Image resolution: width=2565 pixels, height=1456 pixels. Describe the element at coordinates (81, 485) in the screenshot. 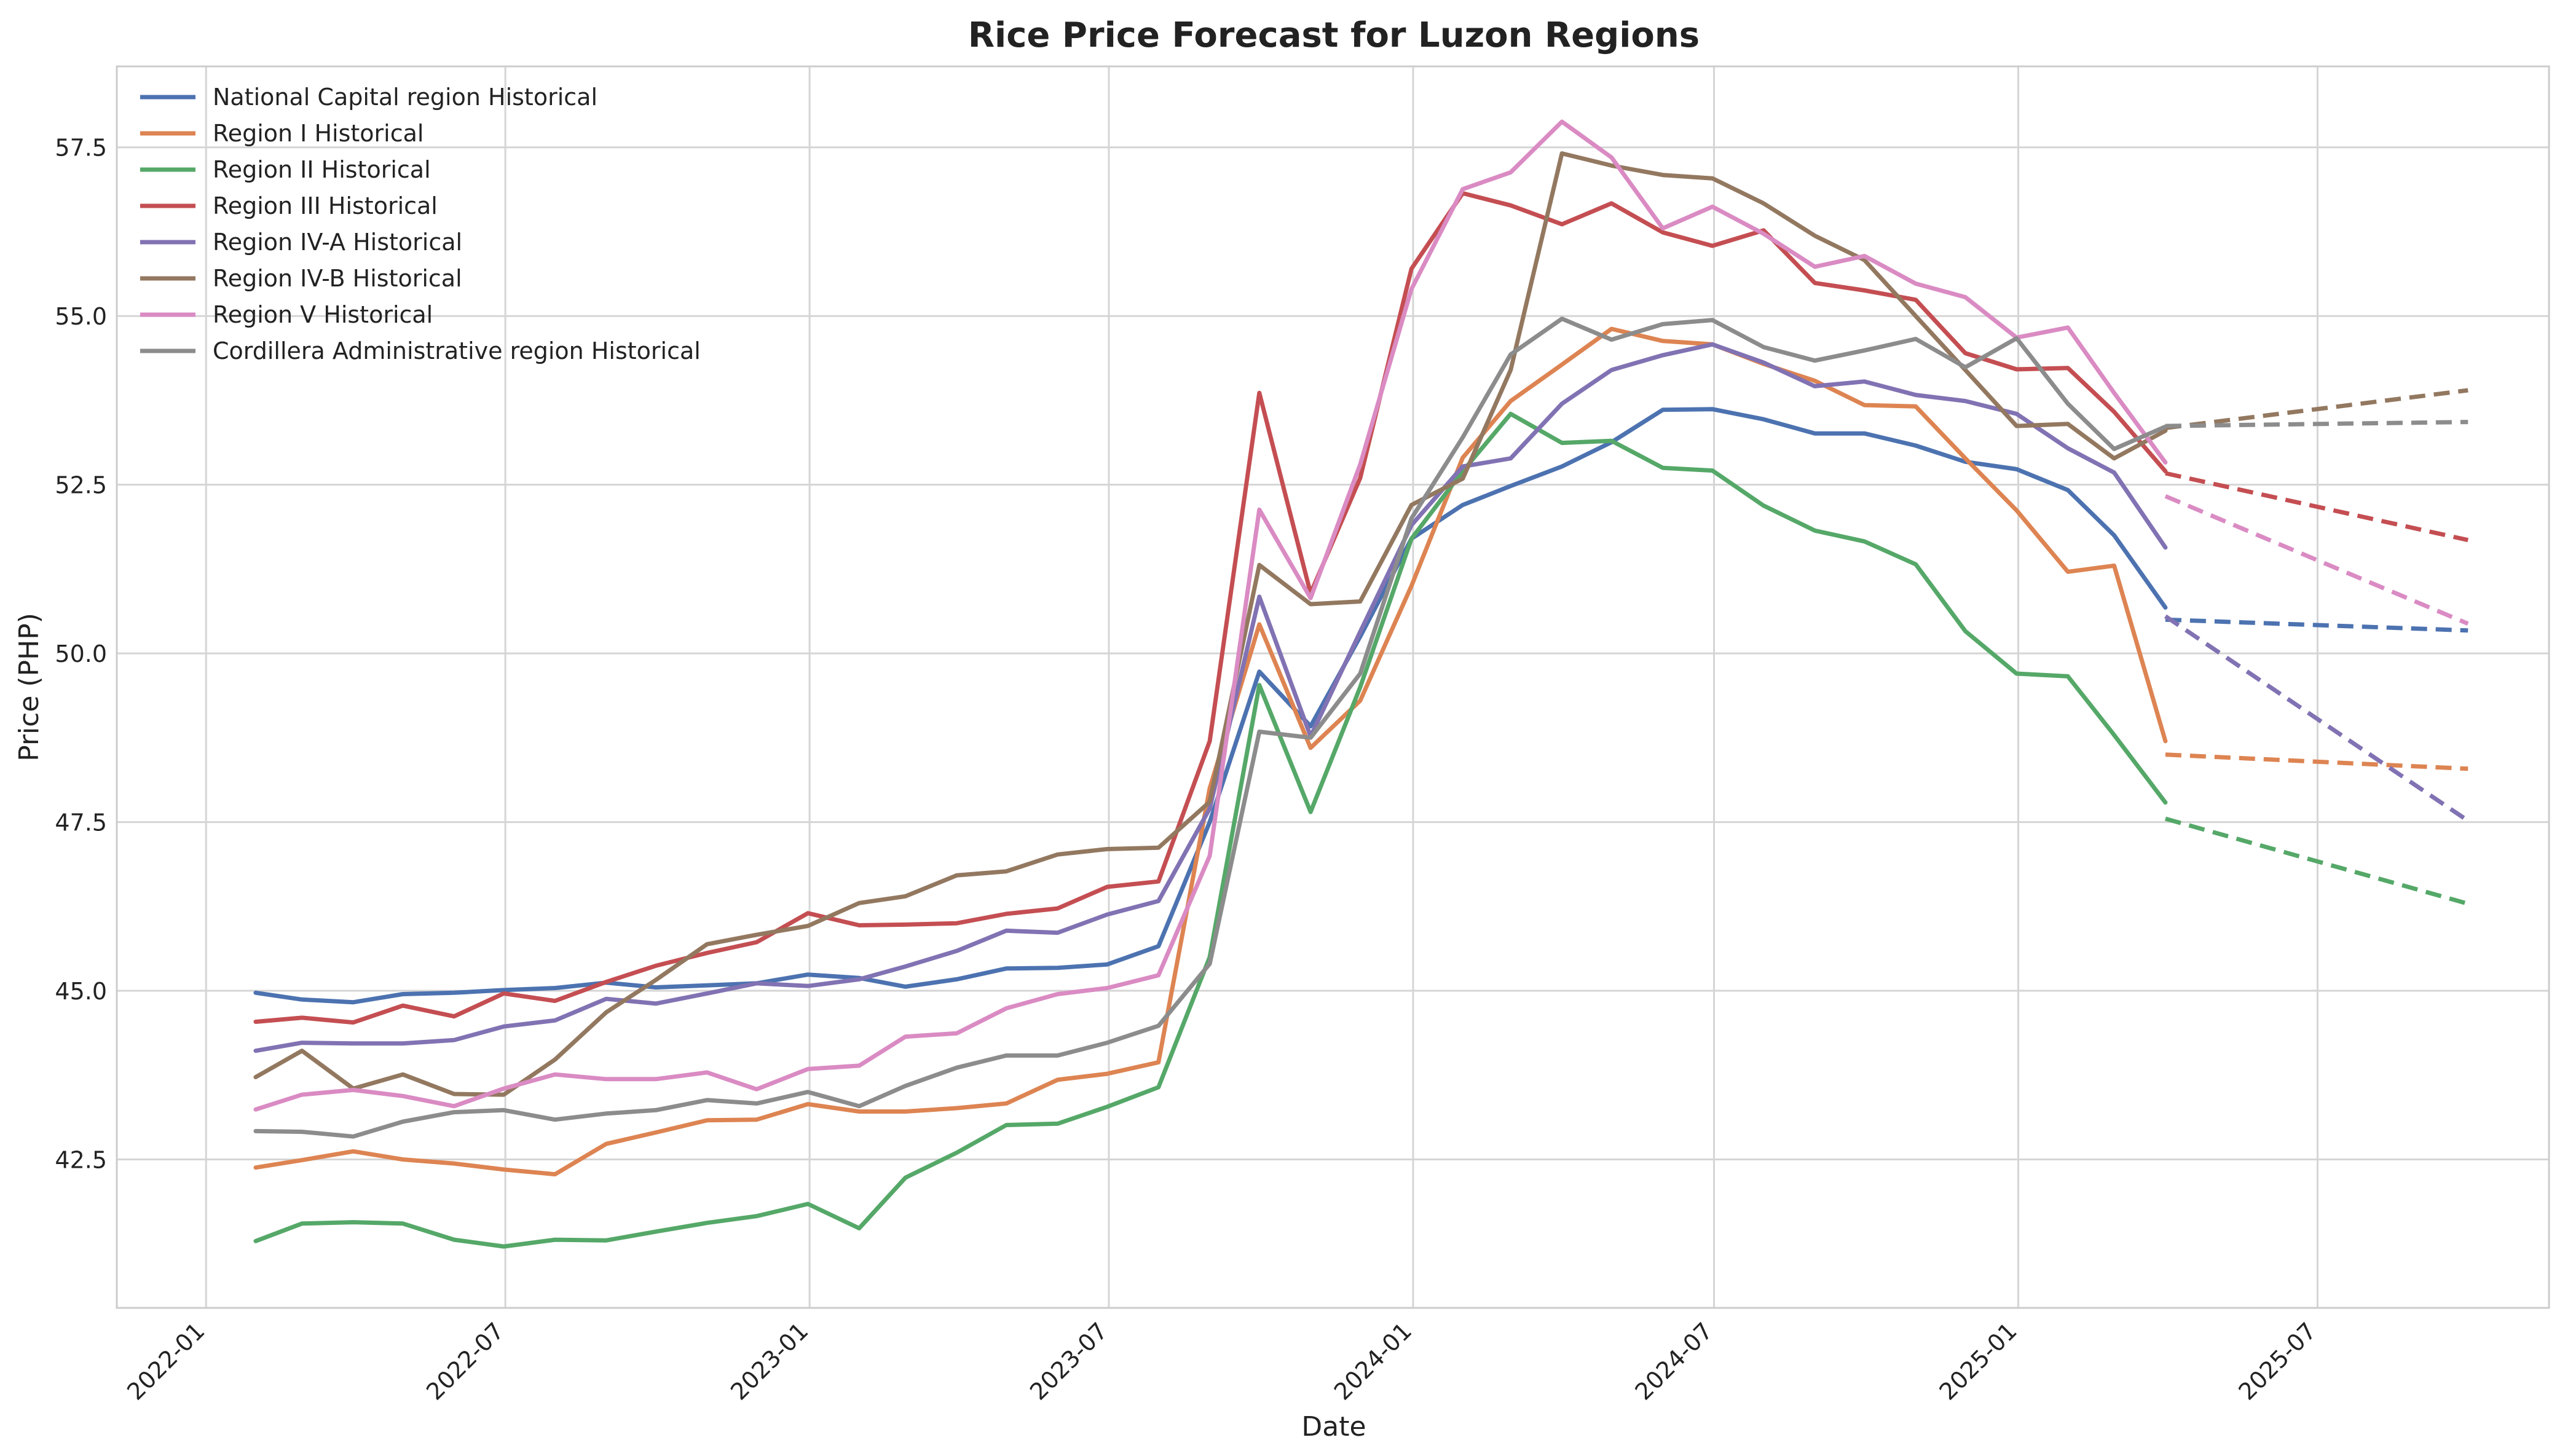

I see `y-tick-label: 52.5` at that location.